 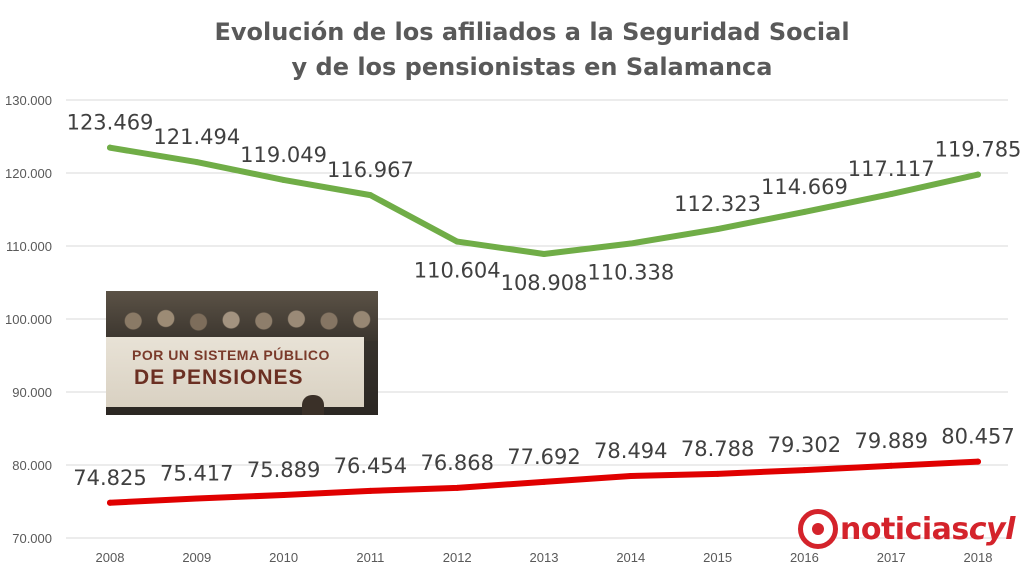 What do you see at coordinates (457, 557) in the screenshot?
I see `x-tick-label: 2012` at bounding box center [457, 557].